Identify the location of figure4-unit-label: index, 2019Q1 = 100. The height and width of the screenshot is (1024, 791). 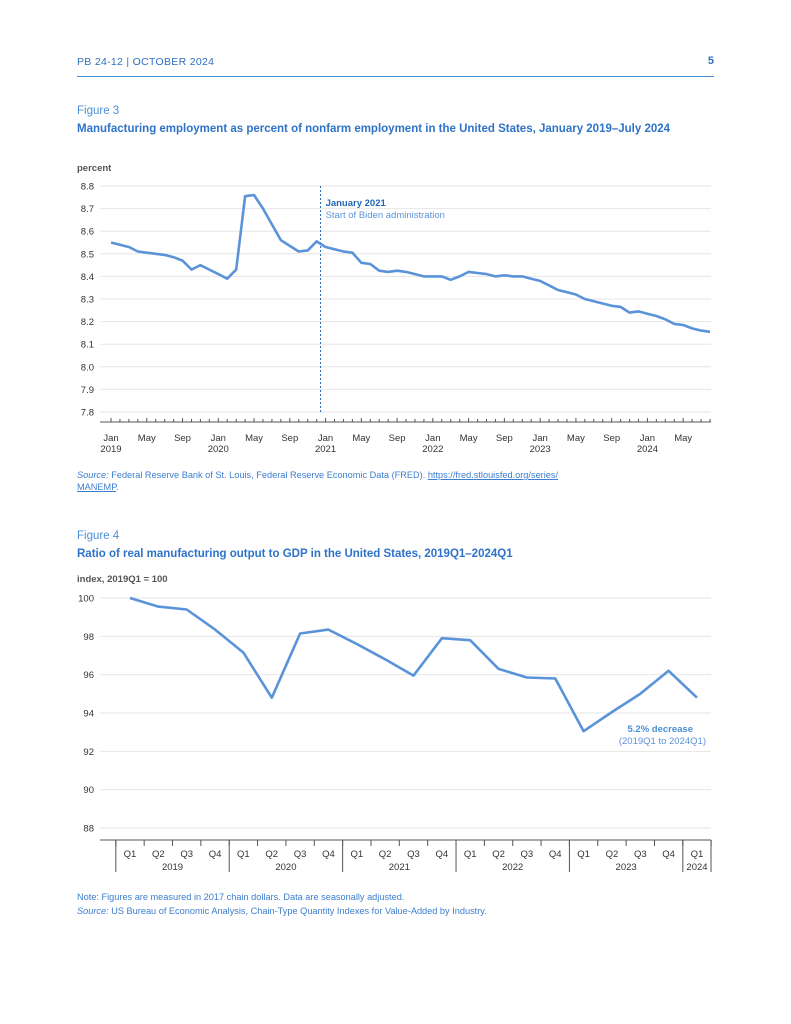
(122, 579).